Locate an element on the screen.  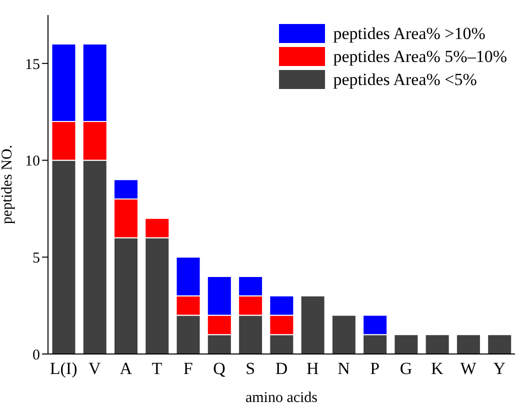
y-tick-label: 5 is located at coordinates (36, 258).